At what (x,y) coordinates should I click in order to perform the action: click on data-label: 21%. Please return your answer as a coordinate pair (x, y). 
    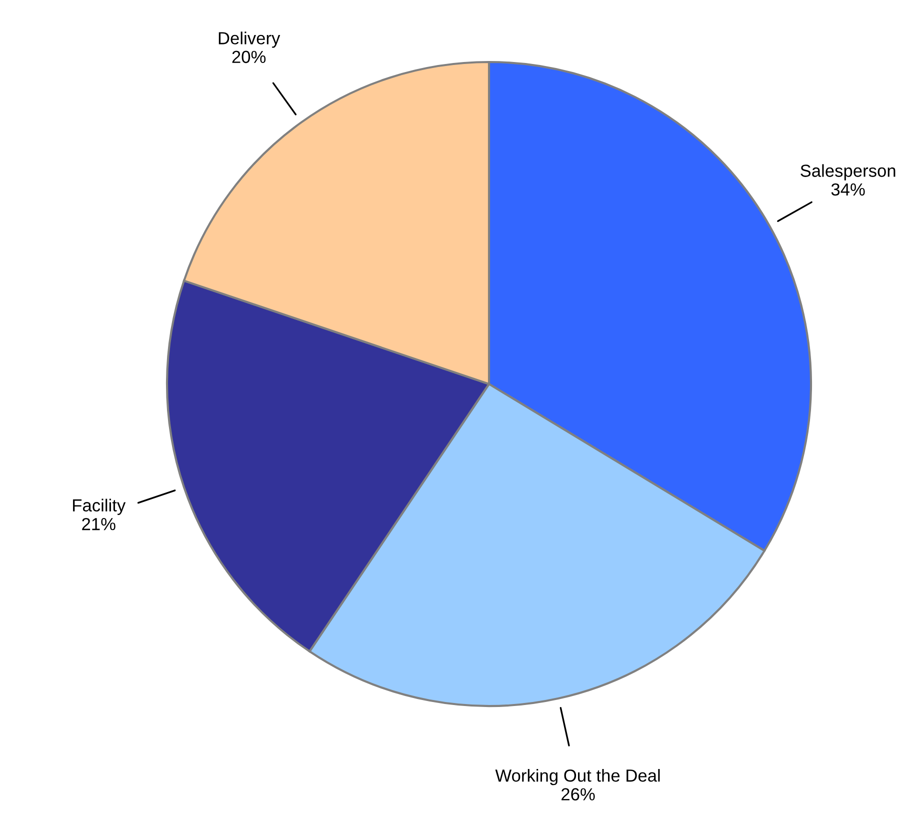
    Looking at the image, I should click on (99, 524).